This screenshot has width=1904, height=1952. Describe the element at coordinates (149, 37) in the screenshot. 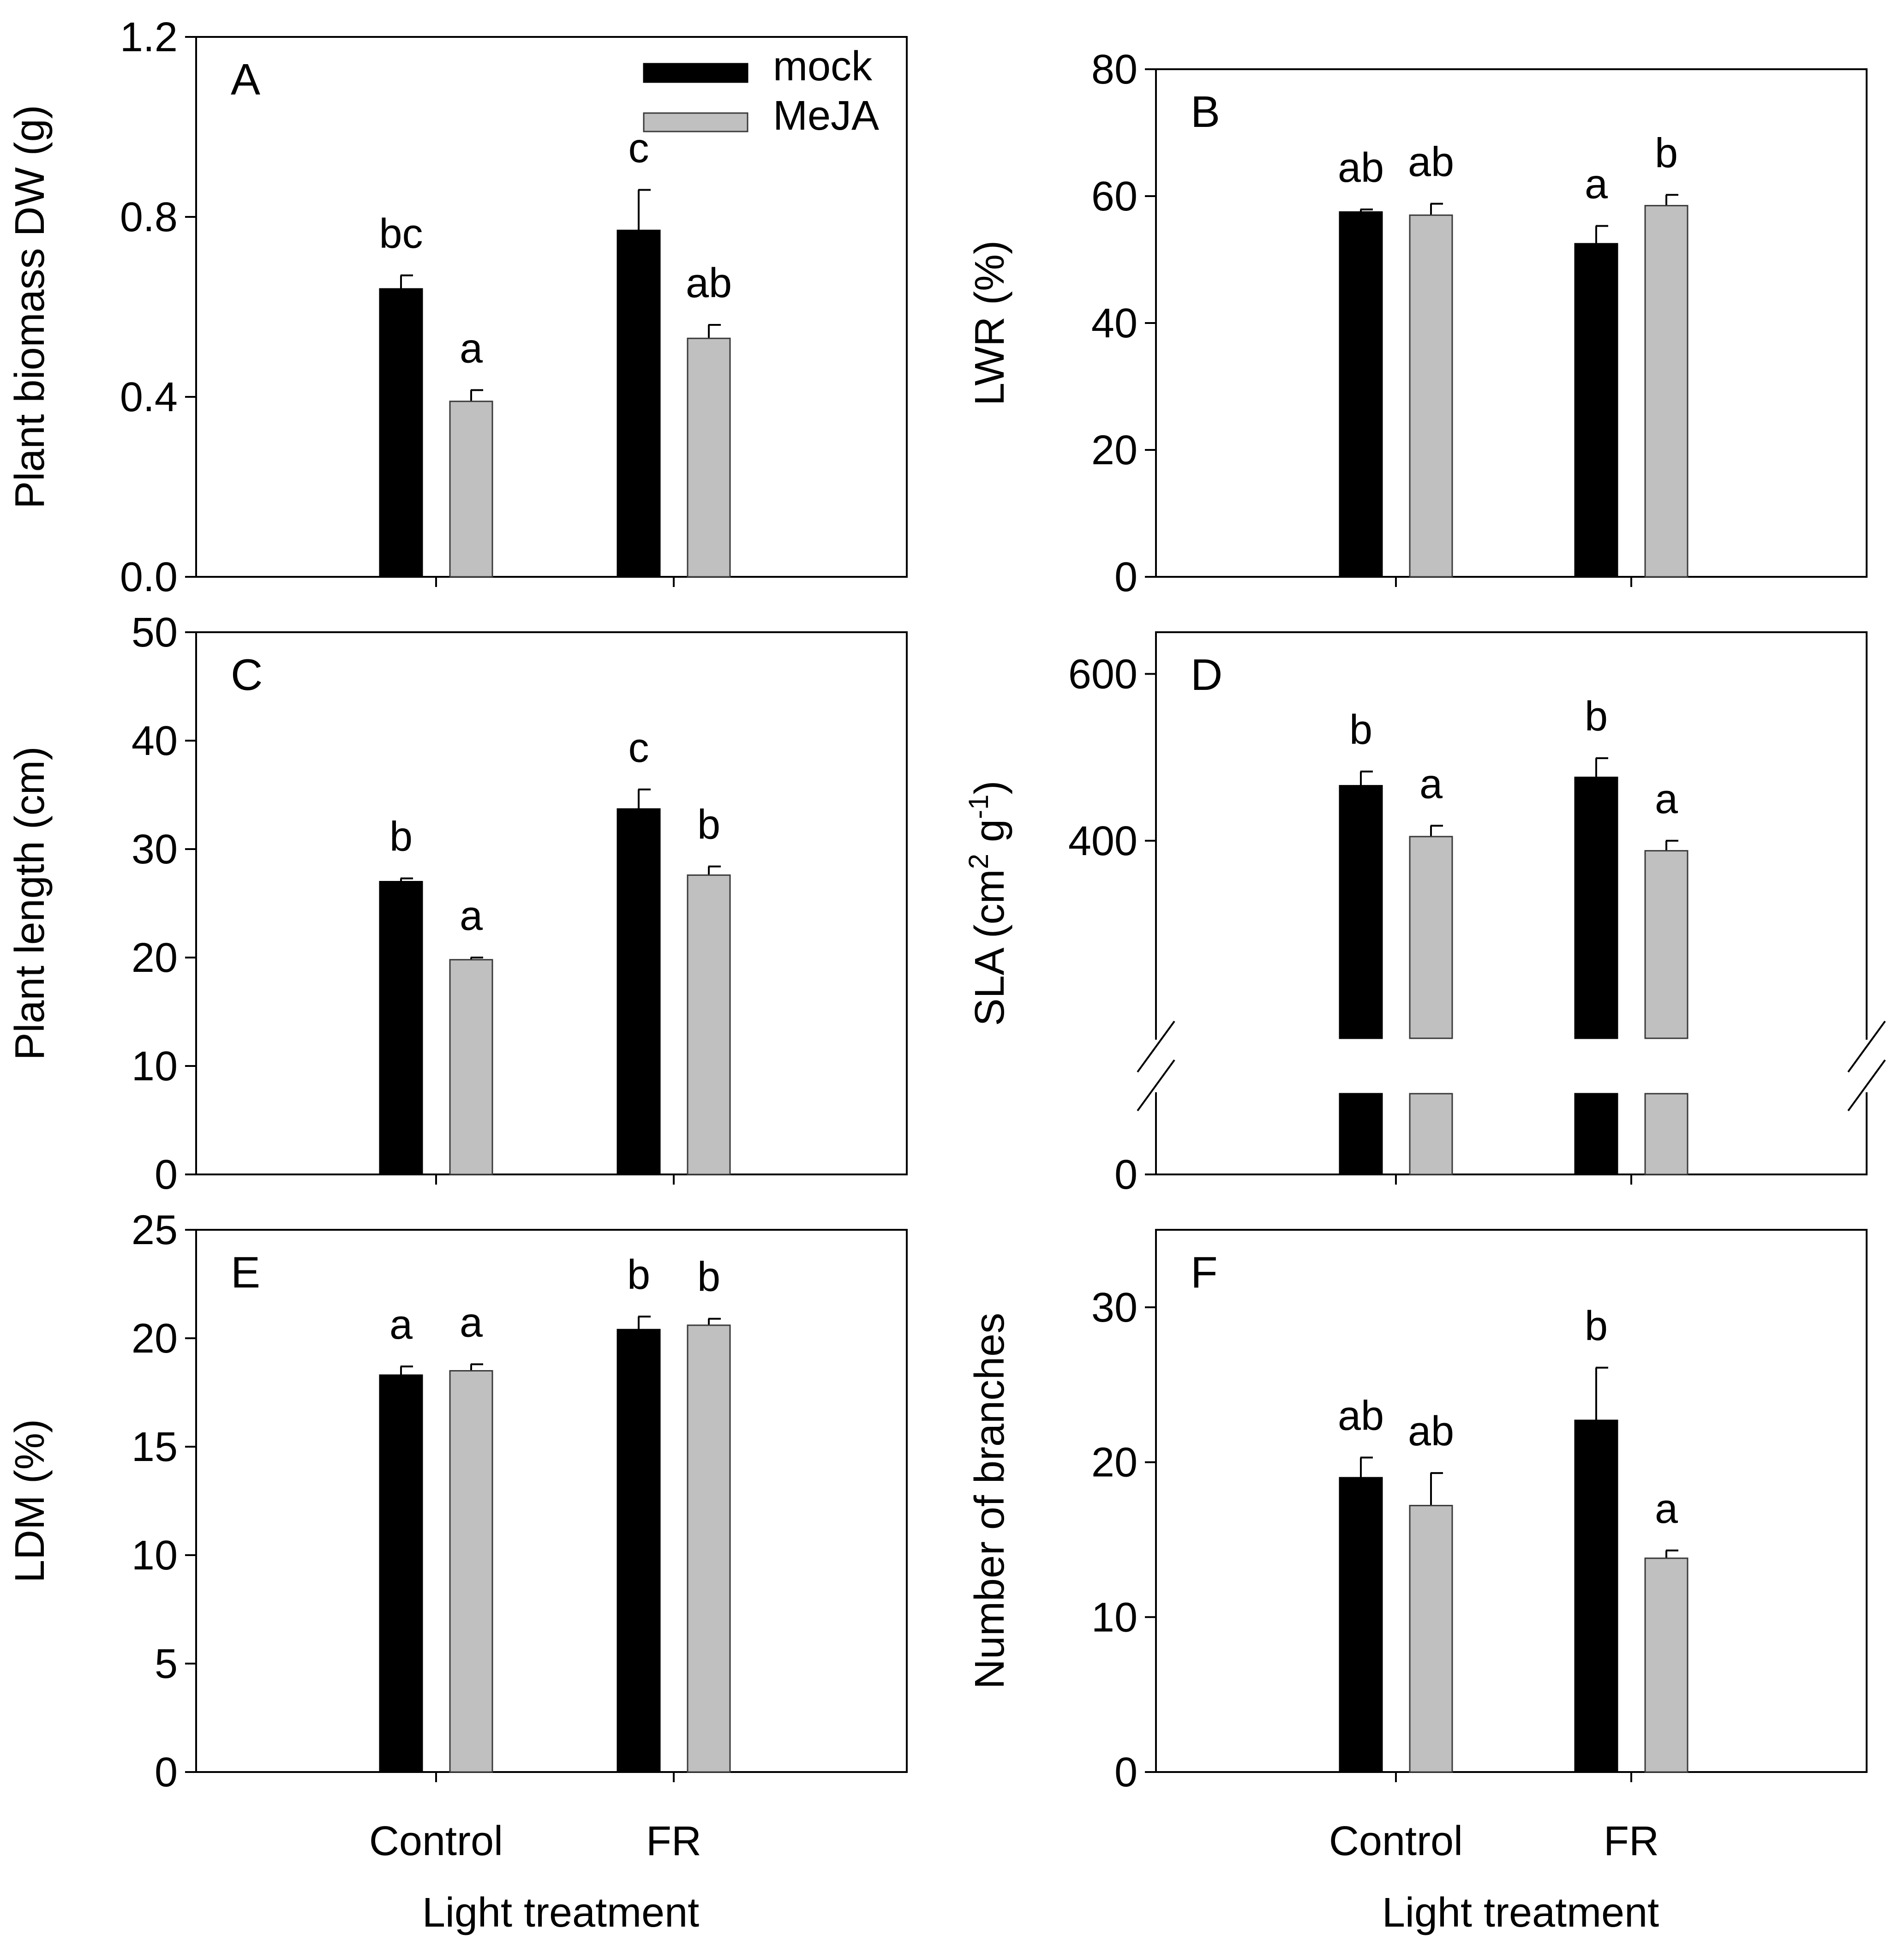

I see `y-tick-label: 1.2` at that location.